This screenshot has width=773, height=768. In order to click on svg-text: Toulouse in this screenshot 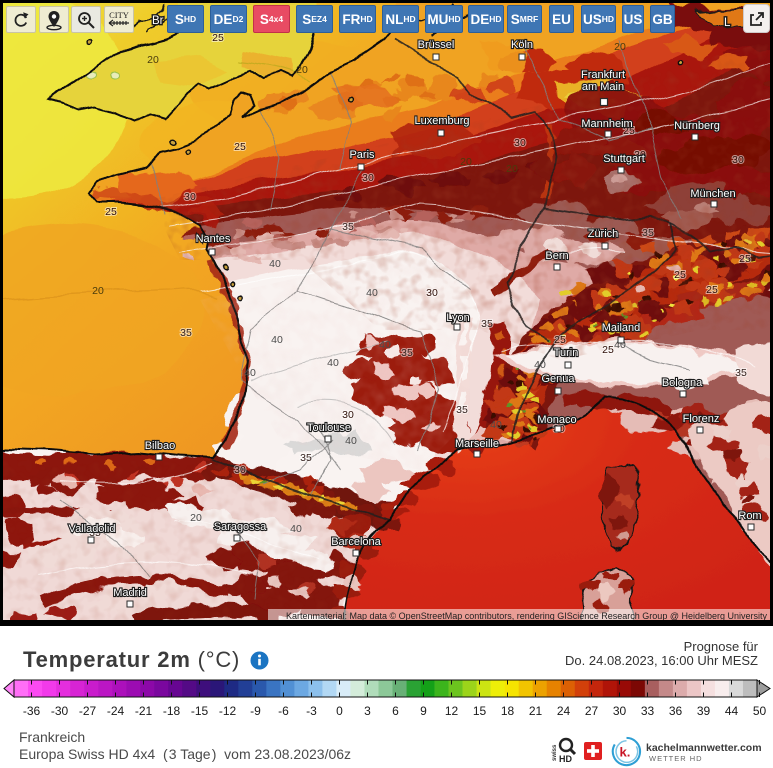, I will do `click(329, 428)`.